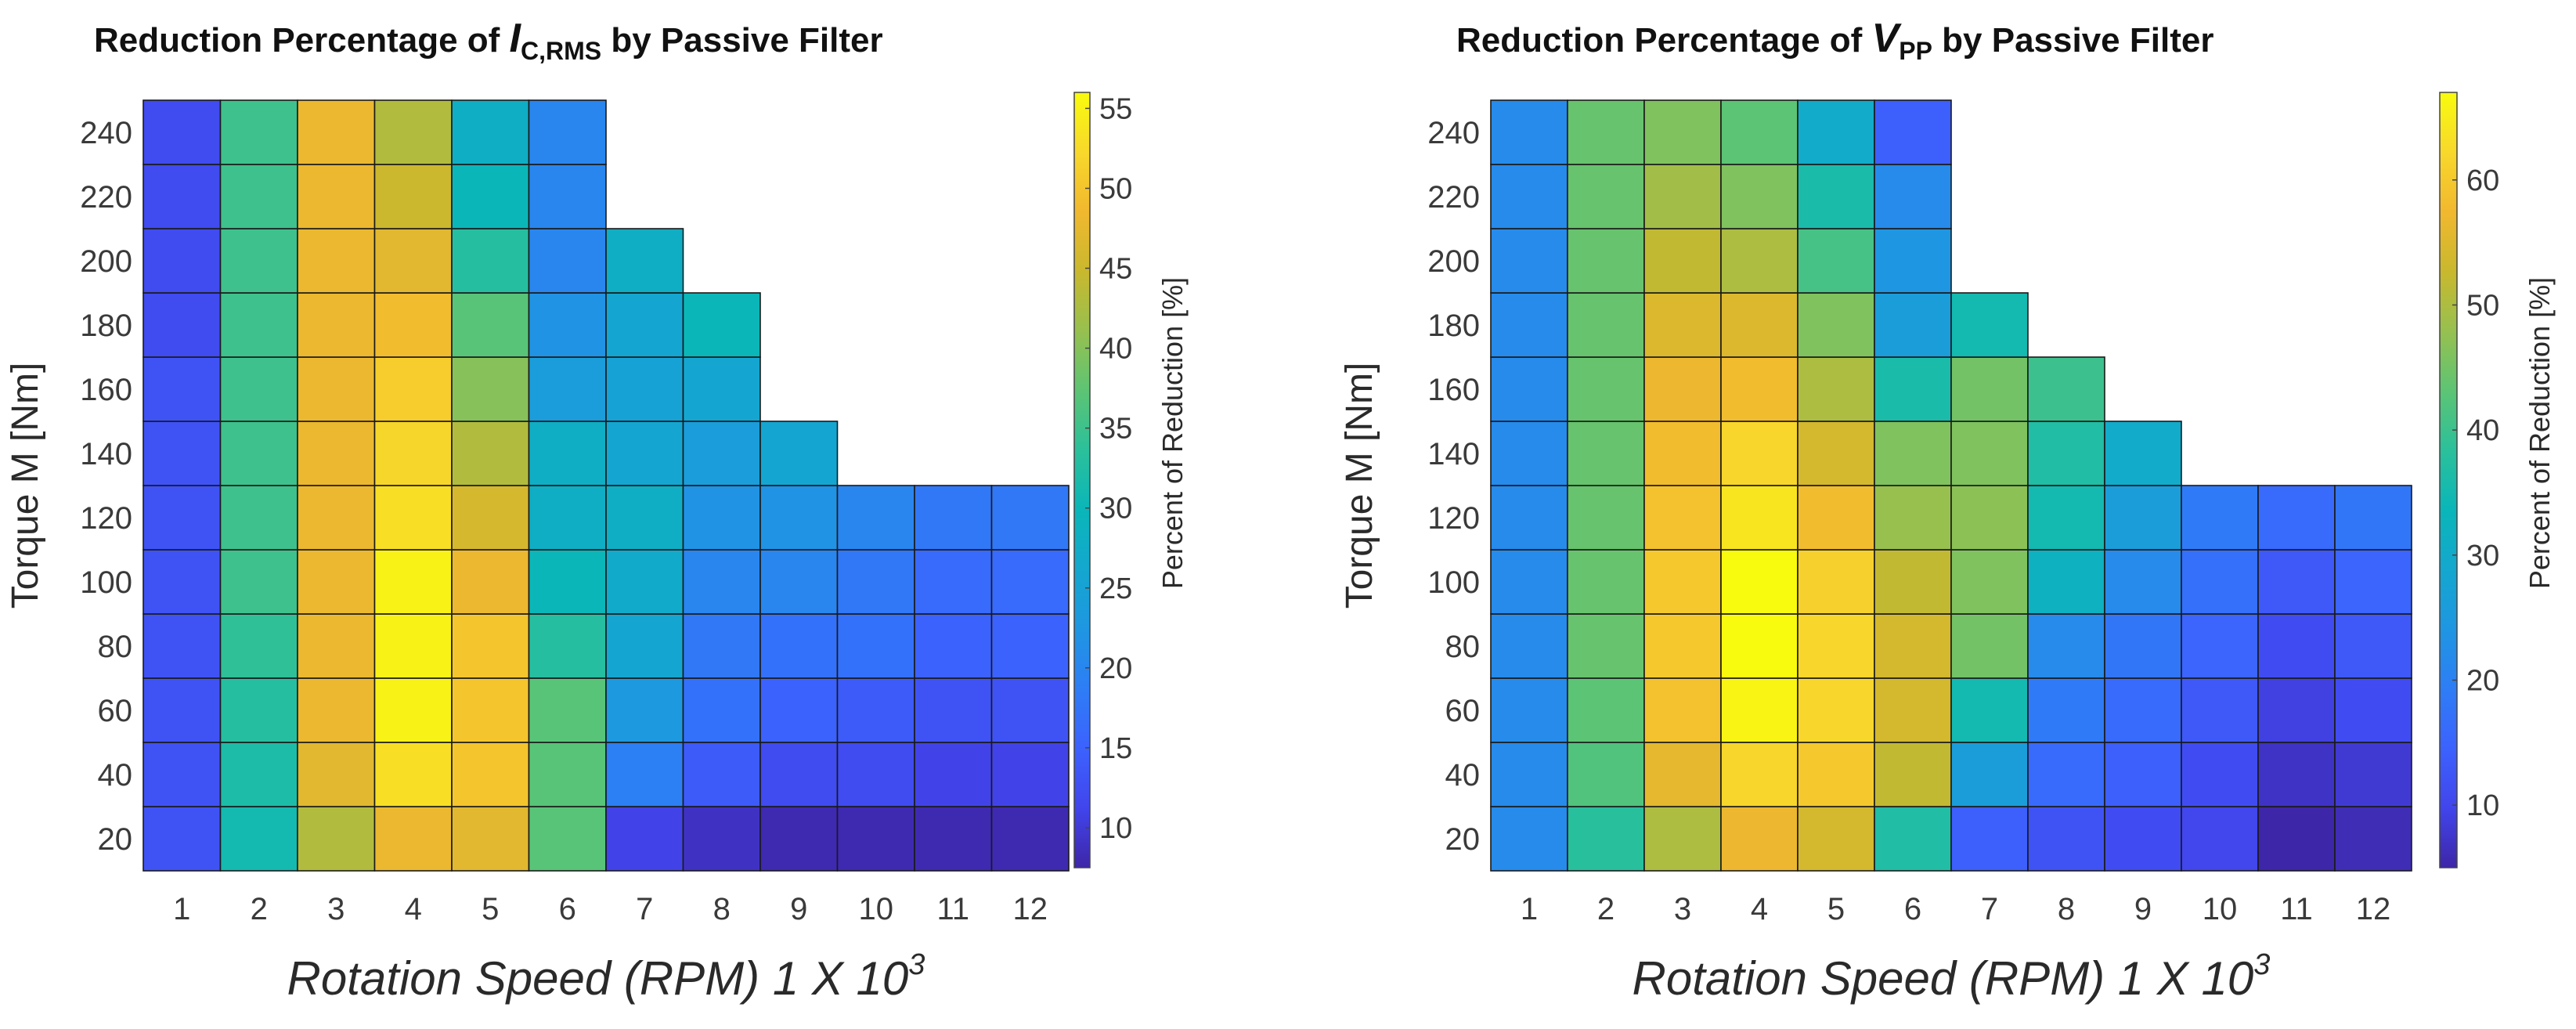 The image size is (2576, 1029). What do you see at coordinates (1453, 390) in the screenshot?
I see `y-tick-label: 160` at bounding box center [1453, 390].